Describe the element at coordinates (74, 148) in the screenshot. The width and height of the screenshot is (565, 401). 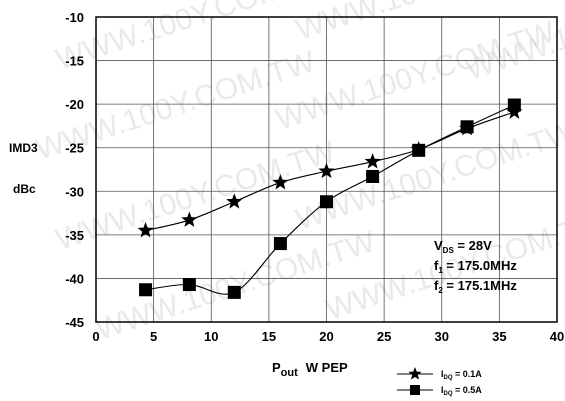
I see `y-tick-label: -25` at that location.